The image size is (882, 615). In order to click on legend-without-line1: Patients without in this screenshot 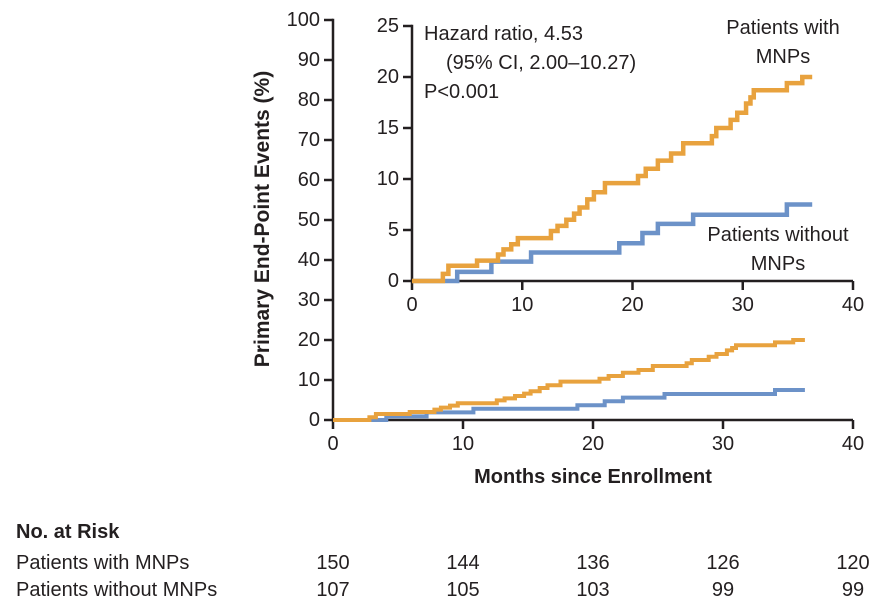, I will do `click(778, 235)`.